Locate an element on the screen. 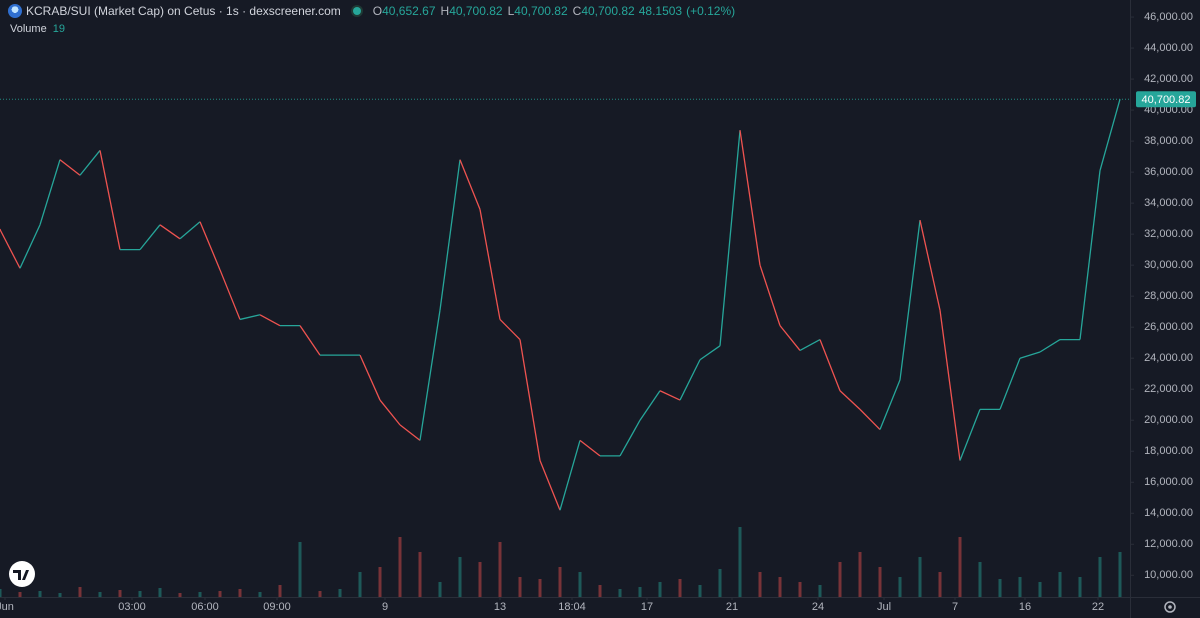 The image size is (1200, 618). y-tick-label: 24,000.00 is located at coordinates (1168, 358).